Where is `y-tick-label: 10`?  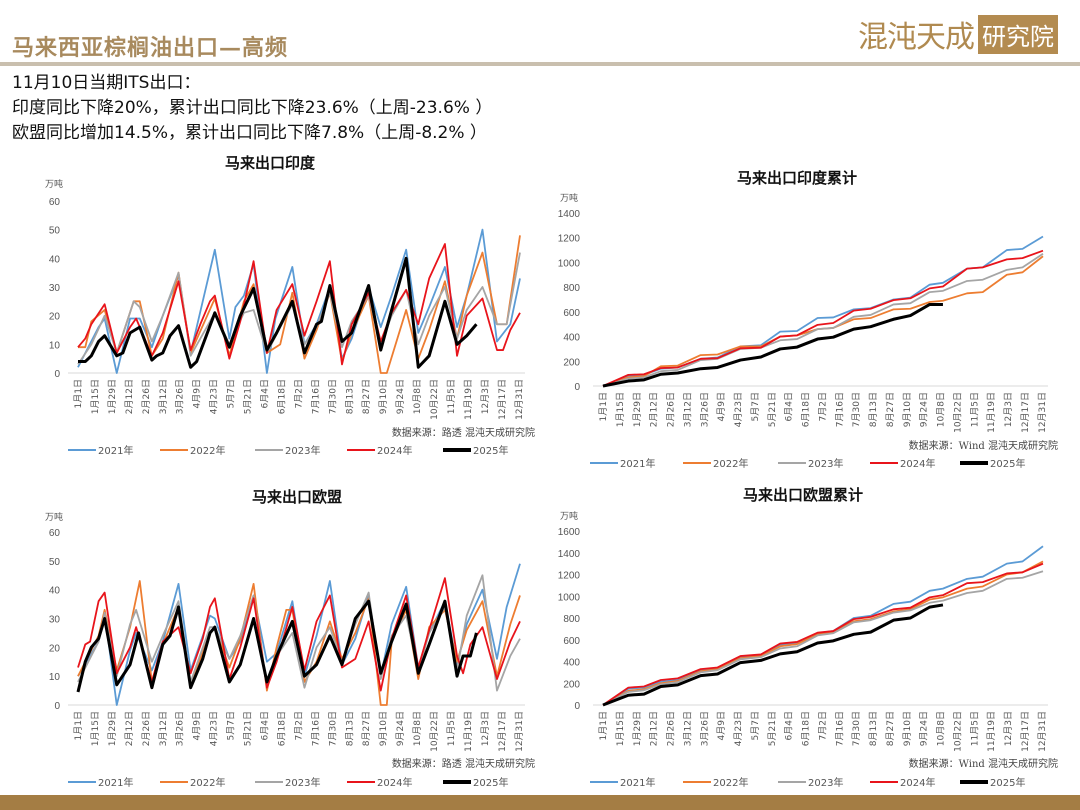
y-tick-label: 10 is located at coordinates (55, 345).